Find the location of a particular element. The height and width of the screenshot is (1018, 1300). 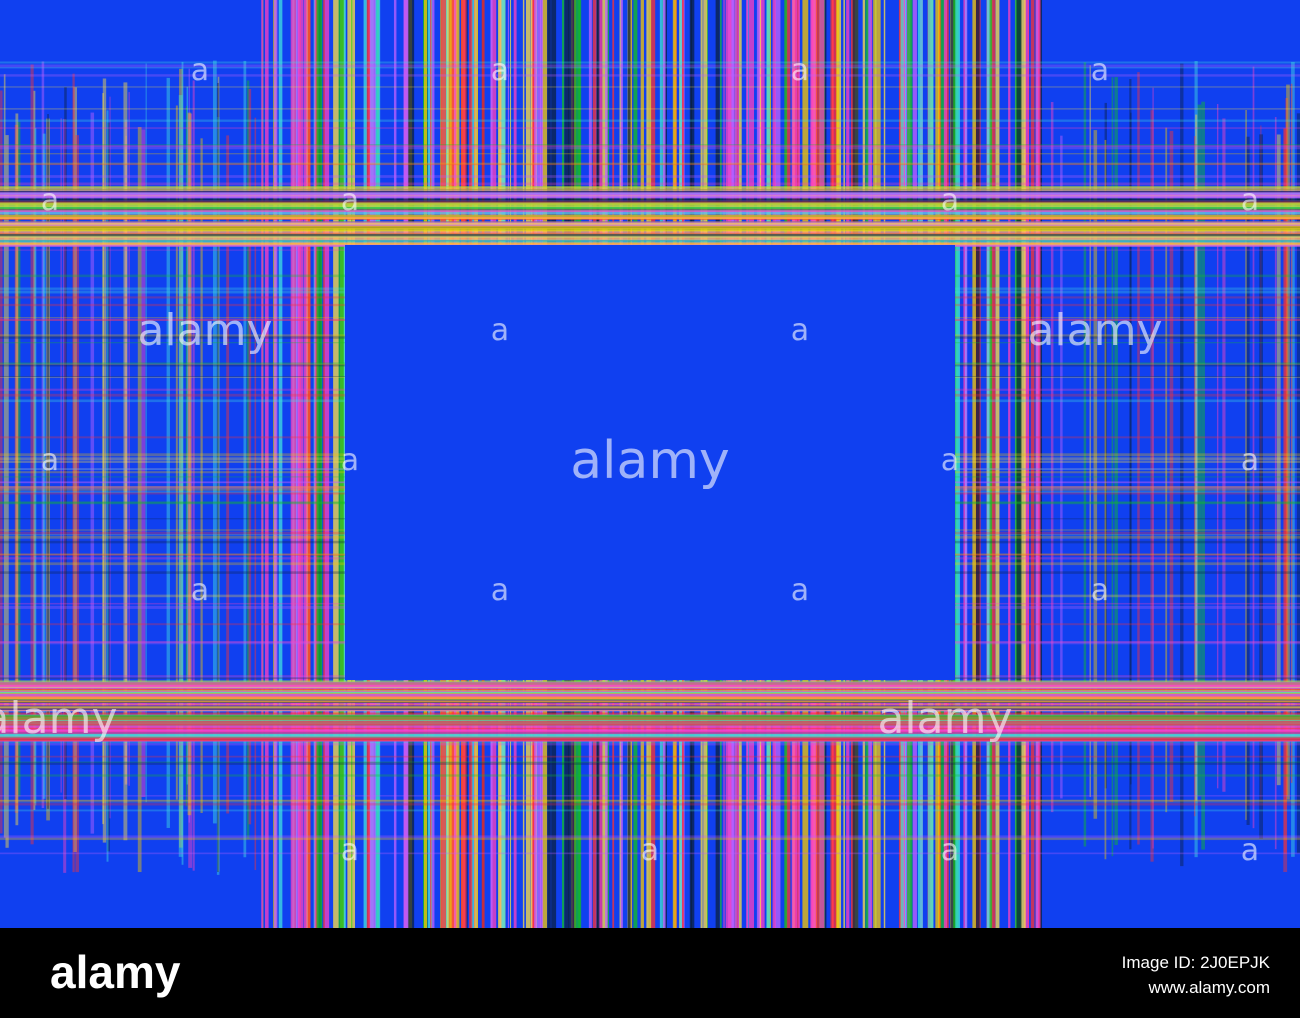

footer-brand: alamy is located at coordinates (115, 972).